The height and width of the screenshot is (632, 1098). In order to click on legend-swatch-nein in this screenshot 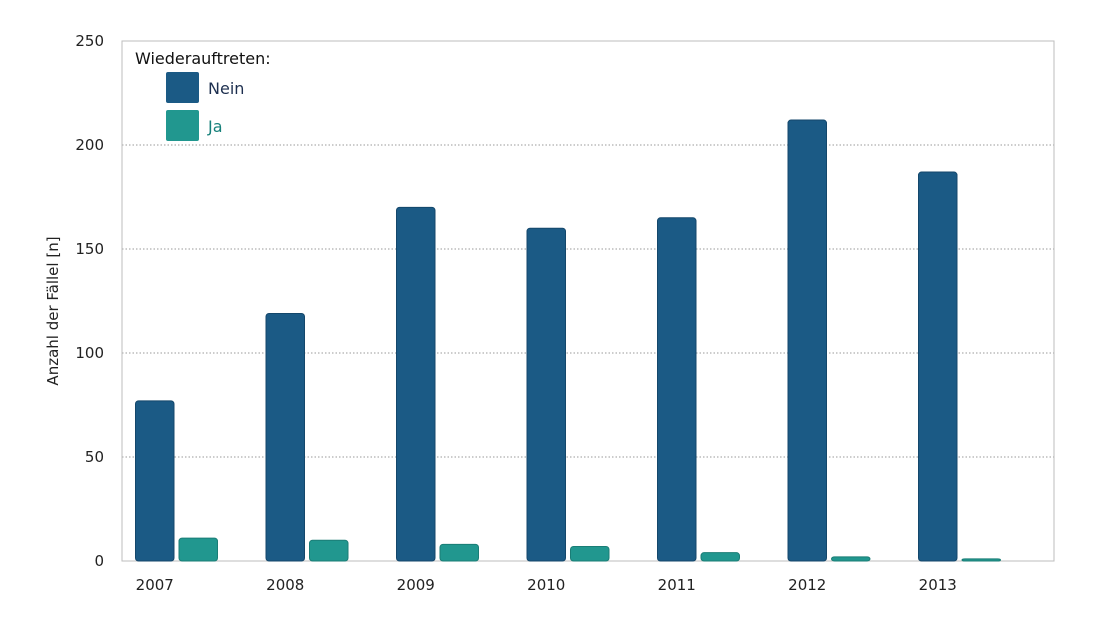, I will do `click(182, 87)`.